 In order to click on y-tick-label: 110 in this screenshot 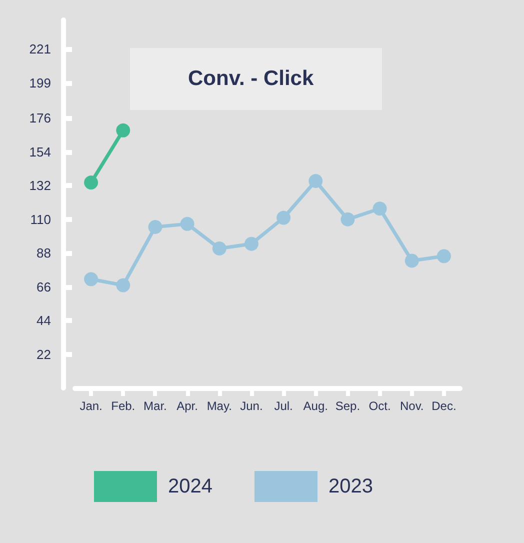, I will do `click(40, 219)`.